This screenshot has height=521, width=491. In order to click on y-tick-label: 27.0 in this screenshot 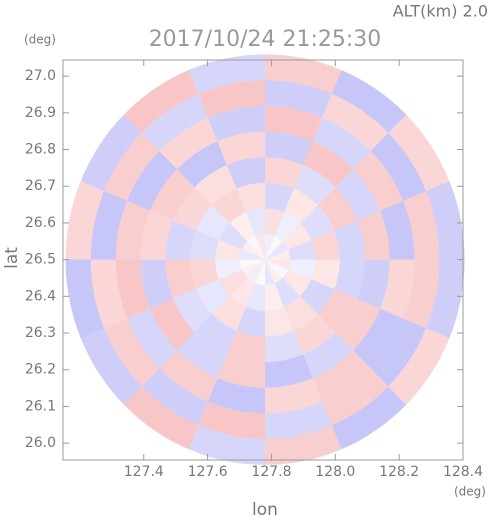, I will do `click(40, 76)`.